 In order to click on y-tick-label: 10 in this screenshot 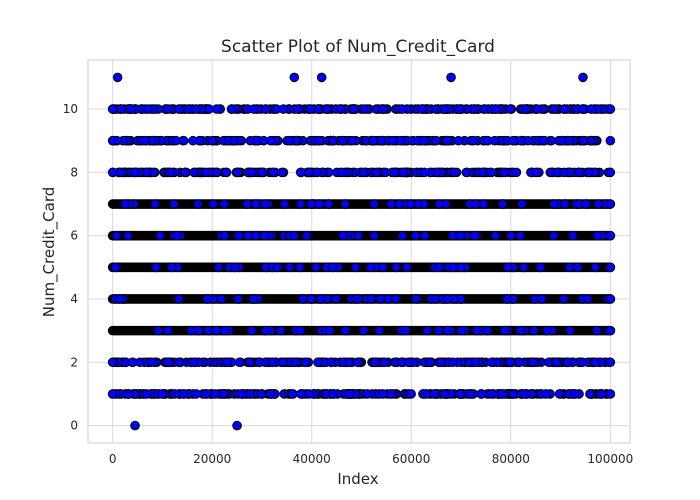, I will do `click(70, 109)`.